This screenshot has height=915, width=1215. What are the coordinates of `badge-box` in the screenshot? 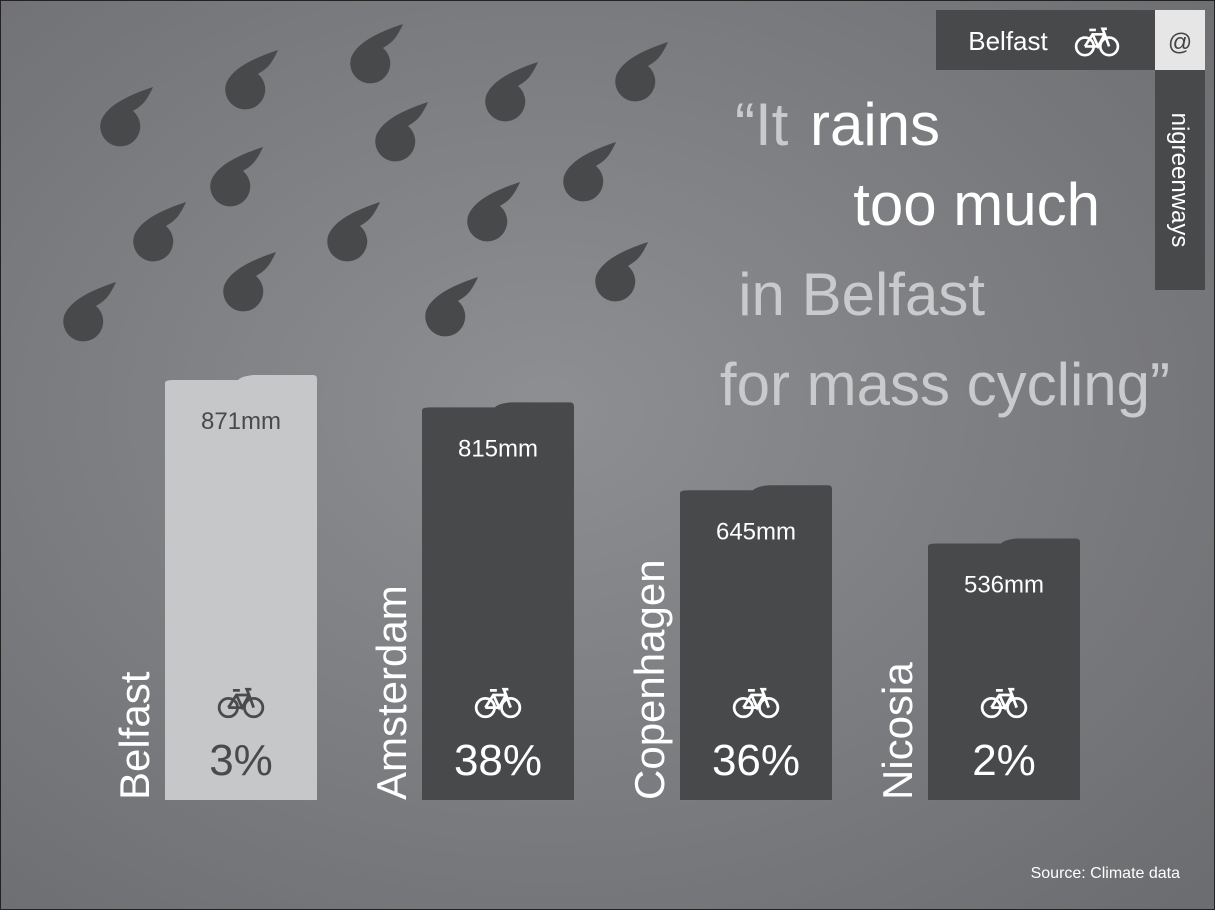 It's located at (1045, 40).